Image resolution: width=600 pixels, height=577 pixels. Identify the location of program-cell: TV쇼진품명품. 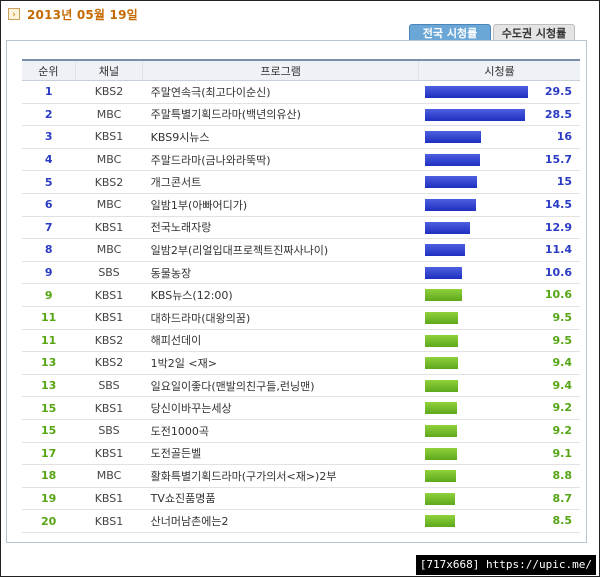
(280, 499).